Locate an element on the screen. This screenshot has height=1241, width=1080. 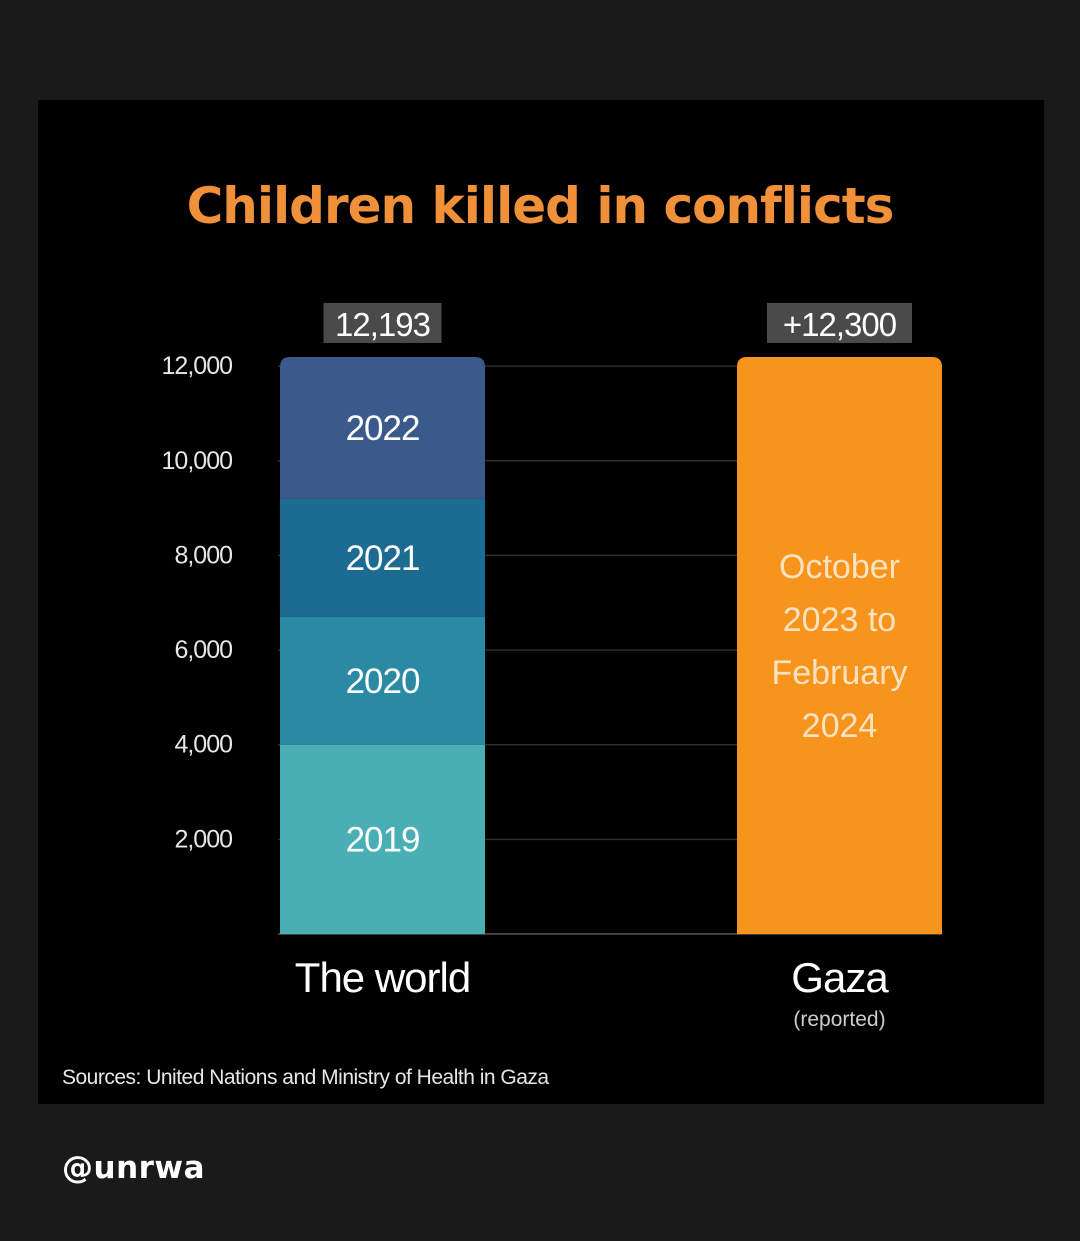
segment-label-line: February is located at coordinates (839, 673).